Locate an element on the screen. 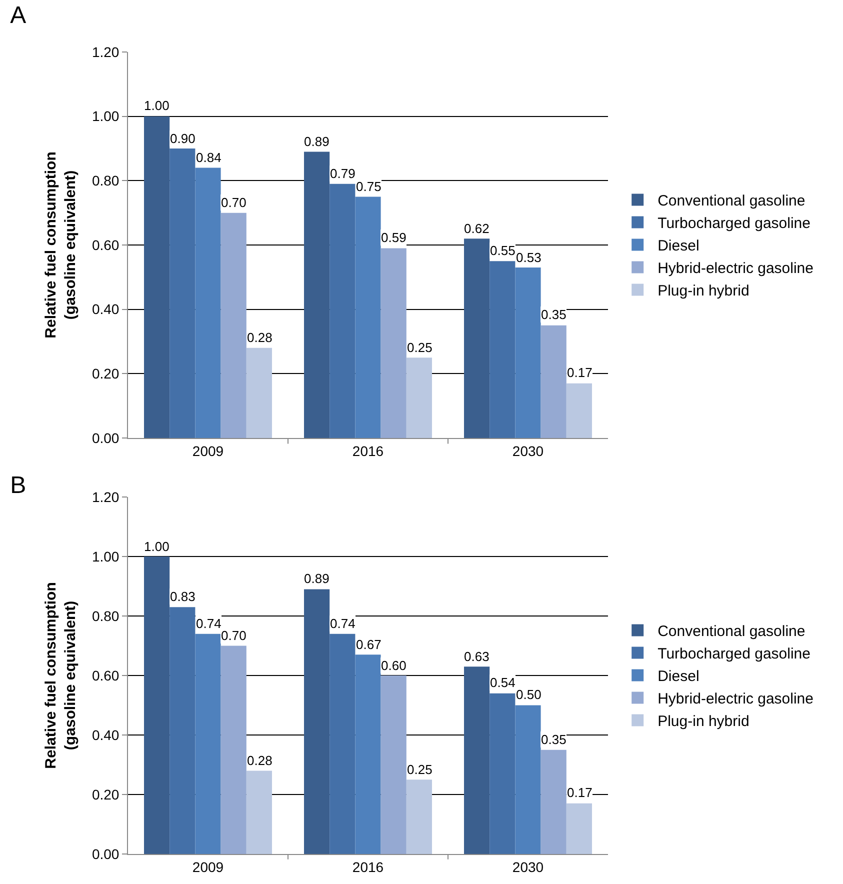 The height and width of the screenshot is (884, 843). data-label: 0.83 is located at coordinates (183, 596).